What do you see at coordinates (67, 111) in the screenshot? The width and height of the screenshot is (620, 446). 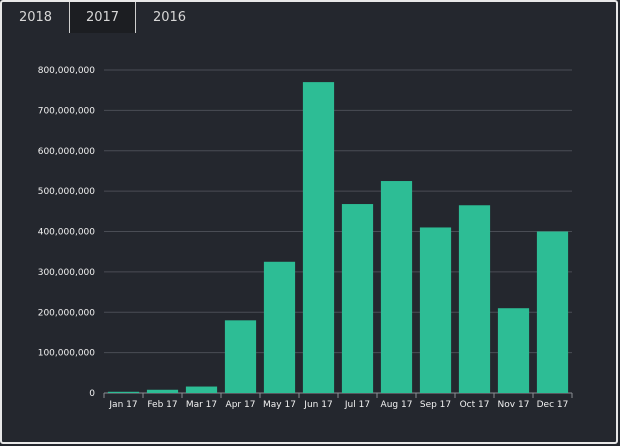 I see `y-tick-label: 700,000,000` at bounding box center [67, 111].